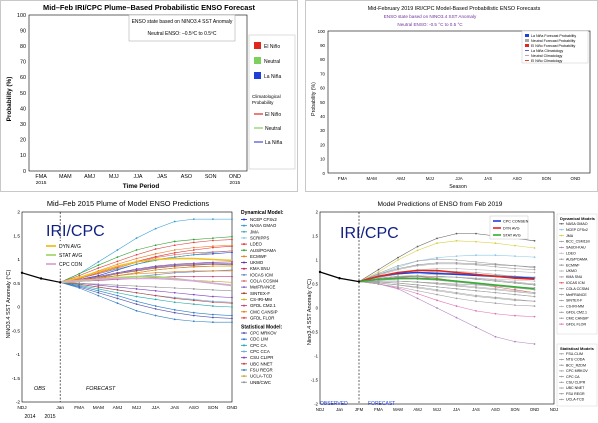 The image size is (598, 423). I want to click on legend-marker-ncep-cfsv2, so click(244, 219).